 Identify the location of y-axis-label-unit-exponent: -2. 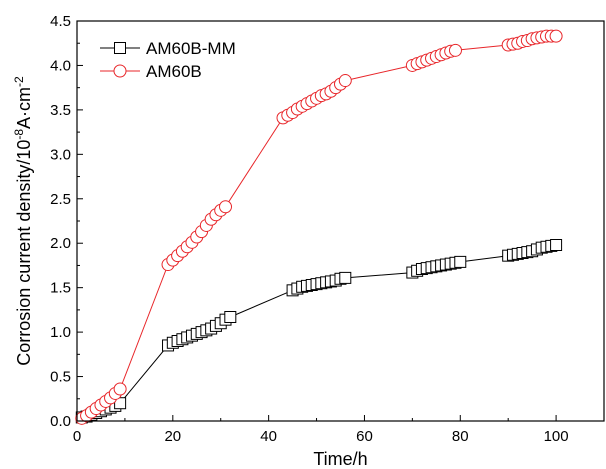
(19, 81).